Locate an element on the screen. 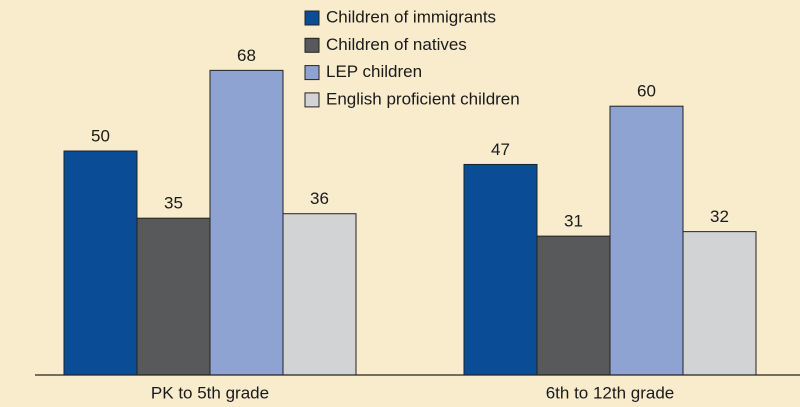  legend-label: English proficient children is located at coordinates (423, 98).